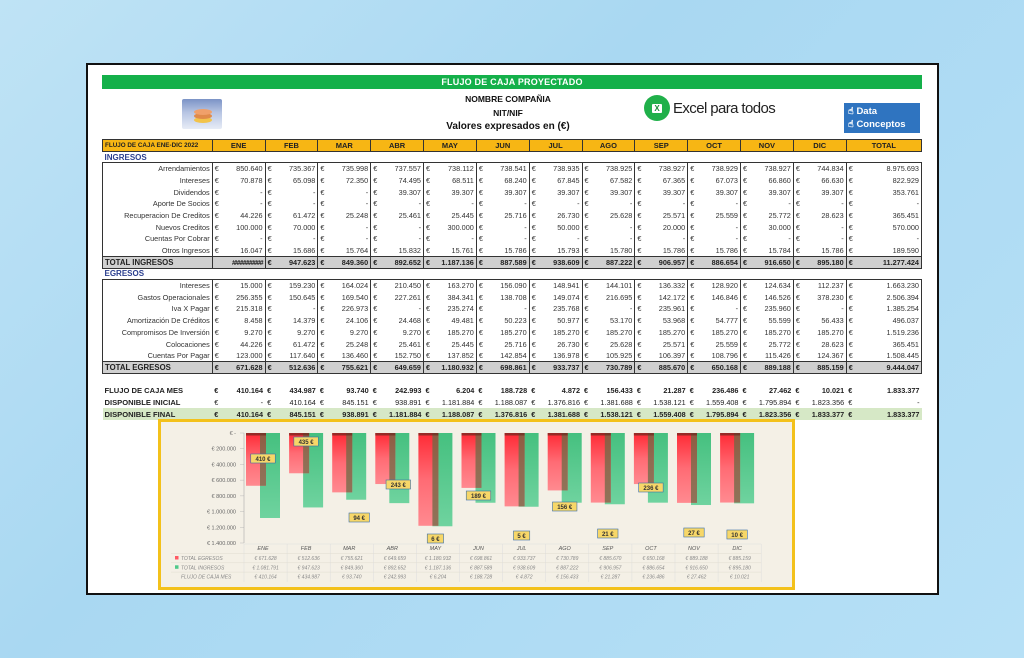  Describe the element at coordinates (357, 215) in the screenshot. I see `cell-value: 25.248` at that location.